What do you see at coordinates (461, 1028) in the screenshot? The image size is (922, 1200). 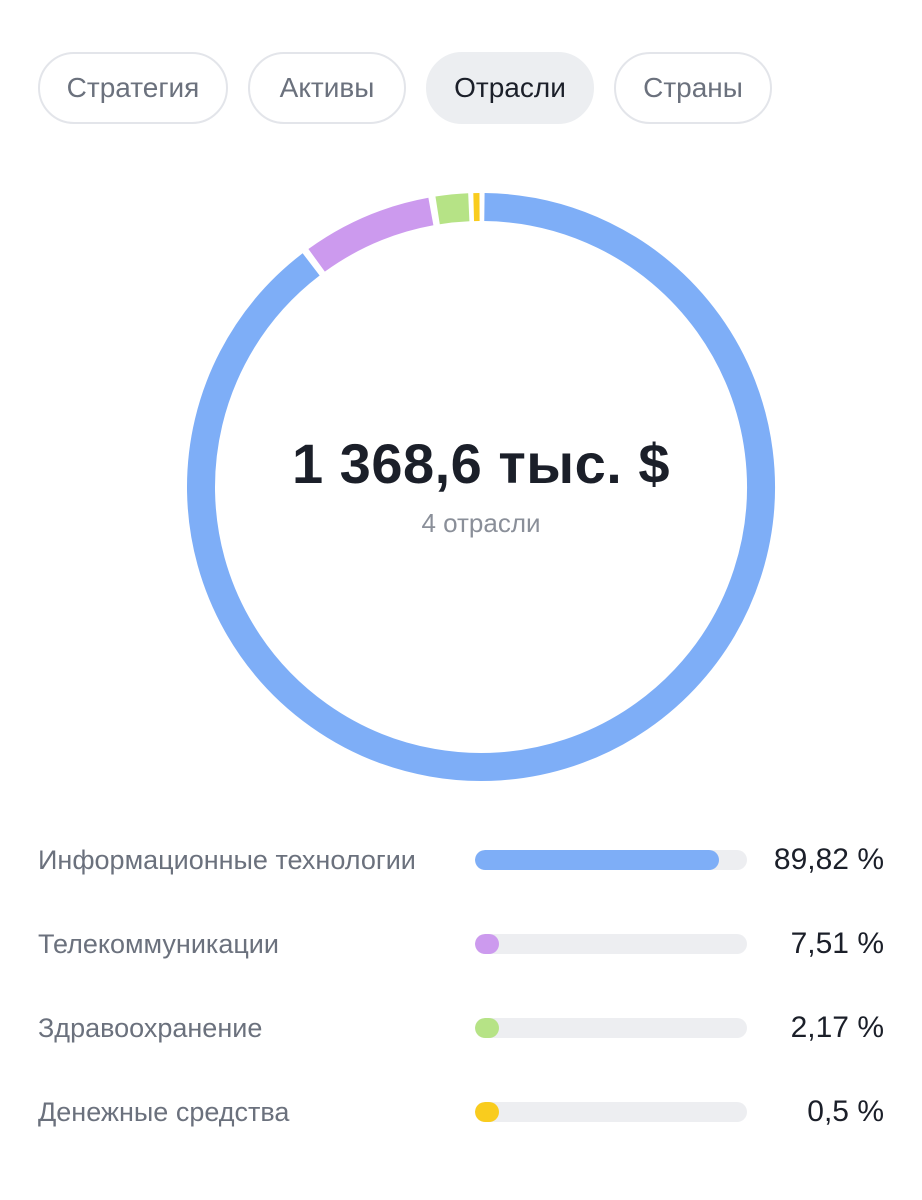 I see `legend-row-healthcare: Здравоохранение 2,17 %` at bounding box center [461, 1028].